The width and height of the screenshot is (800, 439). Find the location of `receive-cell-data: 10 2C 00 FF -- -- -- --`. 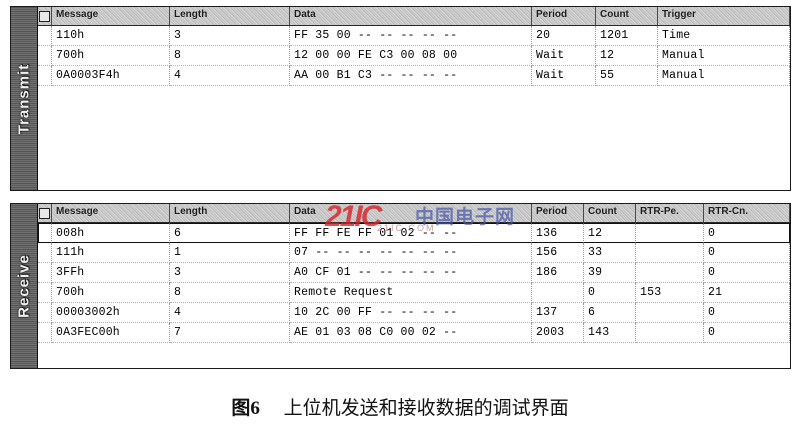

receive-cell-data: 10 2C 00 FF -- -- -- -- is located at coordinates (411, 313).